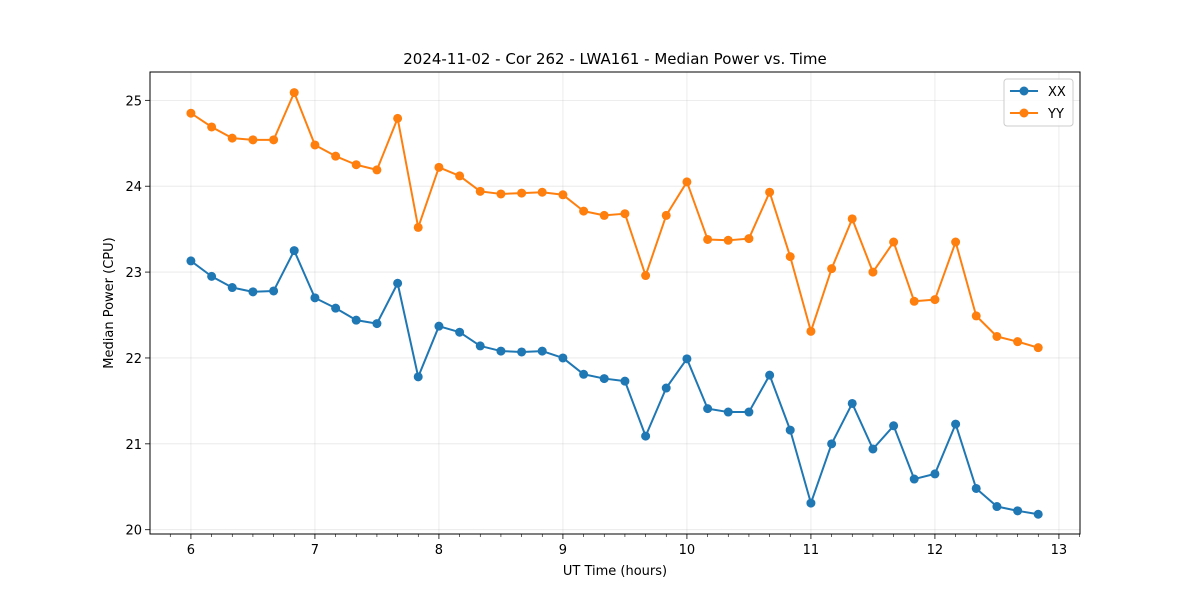  What do you see at coordinates (935, 550) in the screenshot?
I see `x-tick-label: 12` at bounding box center [935, 550].